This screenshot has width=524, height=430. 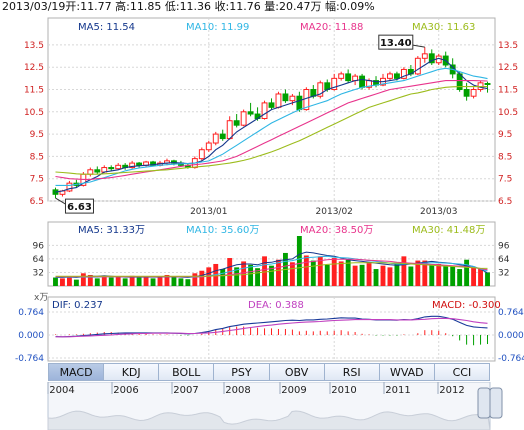 What do you see at coordinates (37, 202) in the screenshot?
I see `price-tick-left: 6.5` at bounding box center [37, 202].